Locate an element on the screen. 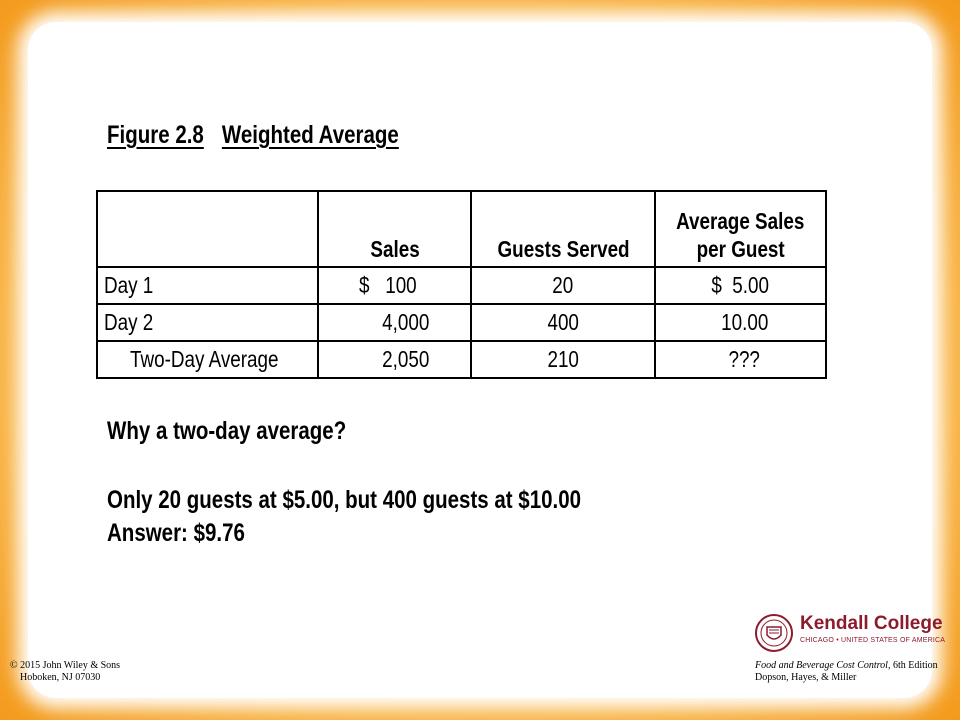  header-average-sales: Average Sales per Guest is located at coordinates (741, 229).